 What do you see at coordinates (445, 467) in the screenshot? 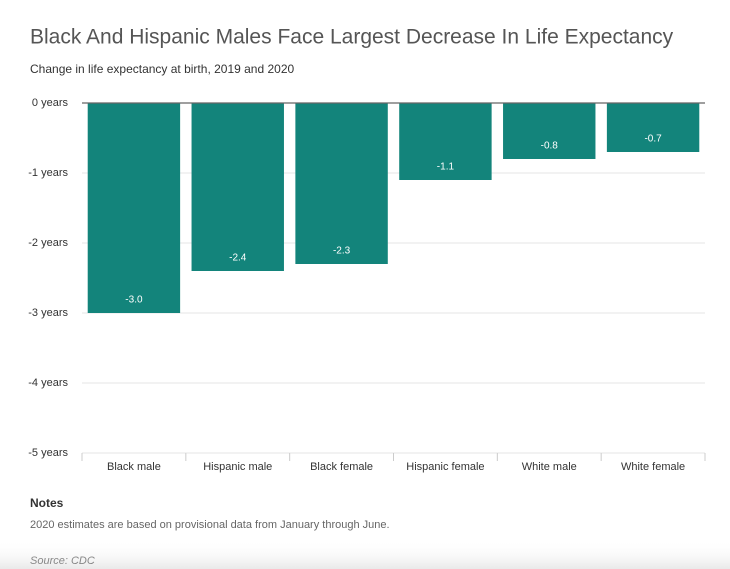
I see `x-tick-label: Hispanic female` at bounding box center [445, 467].